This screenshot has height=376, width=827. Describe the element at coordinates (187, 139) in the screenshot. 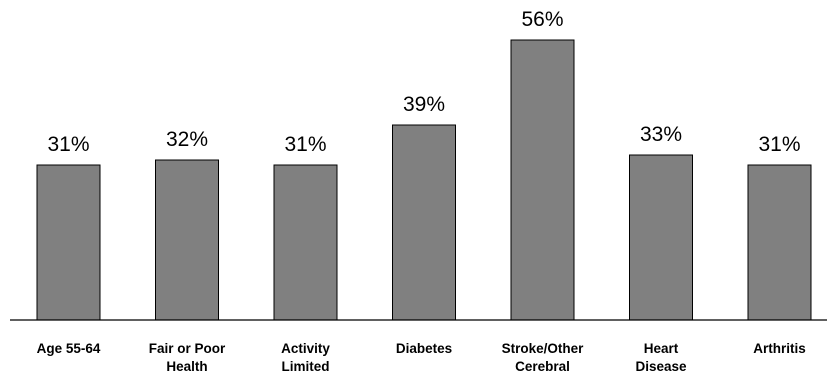

I see `value-label-2: 32%` at that location.